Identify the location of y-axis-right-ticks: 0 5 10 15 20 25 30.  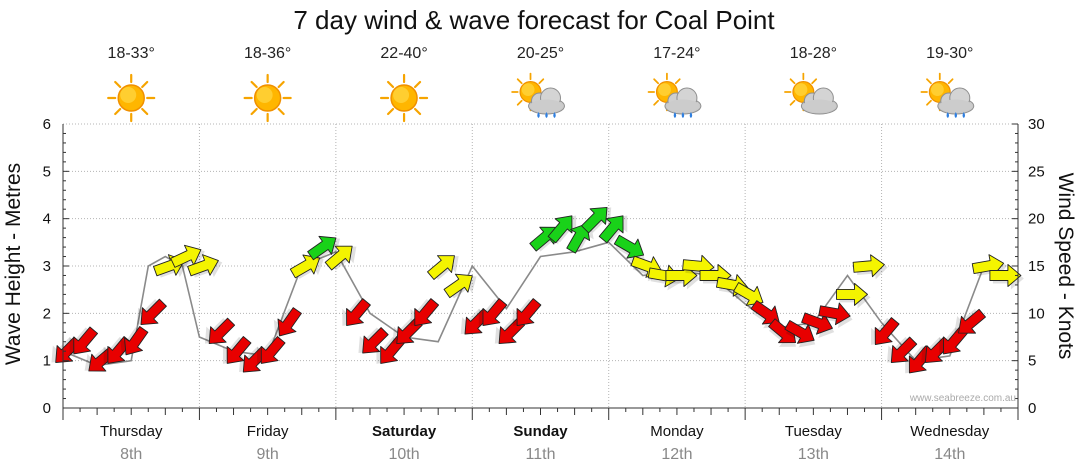
(1036, 266).